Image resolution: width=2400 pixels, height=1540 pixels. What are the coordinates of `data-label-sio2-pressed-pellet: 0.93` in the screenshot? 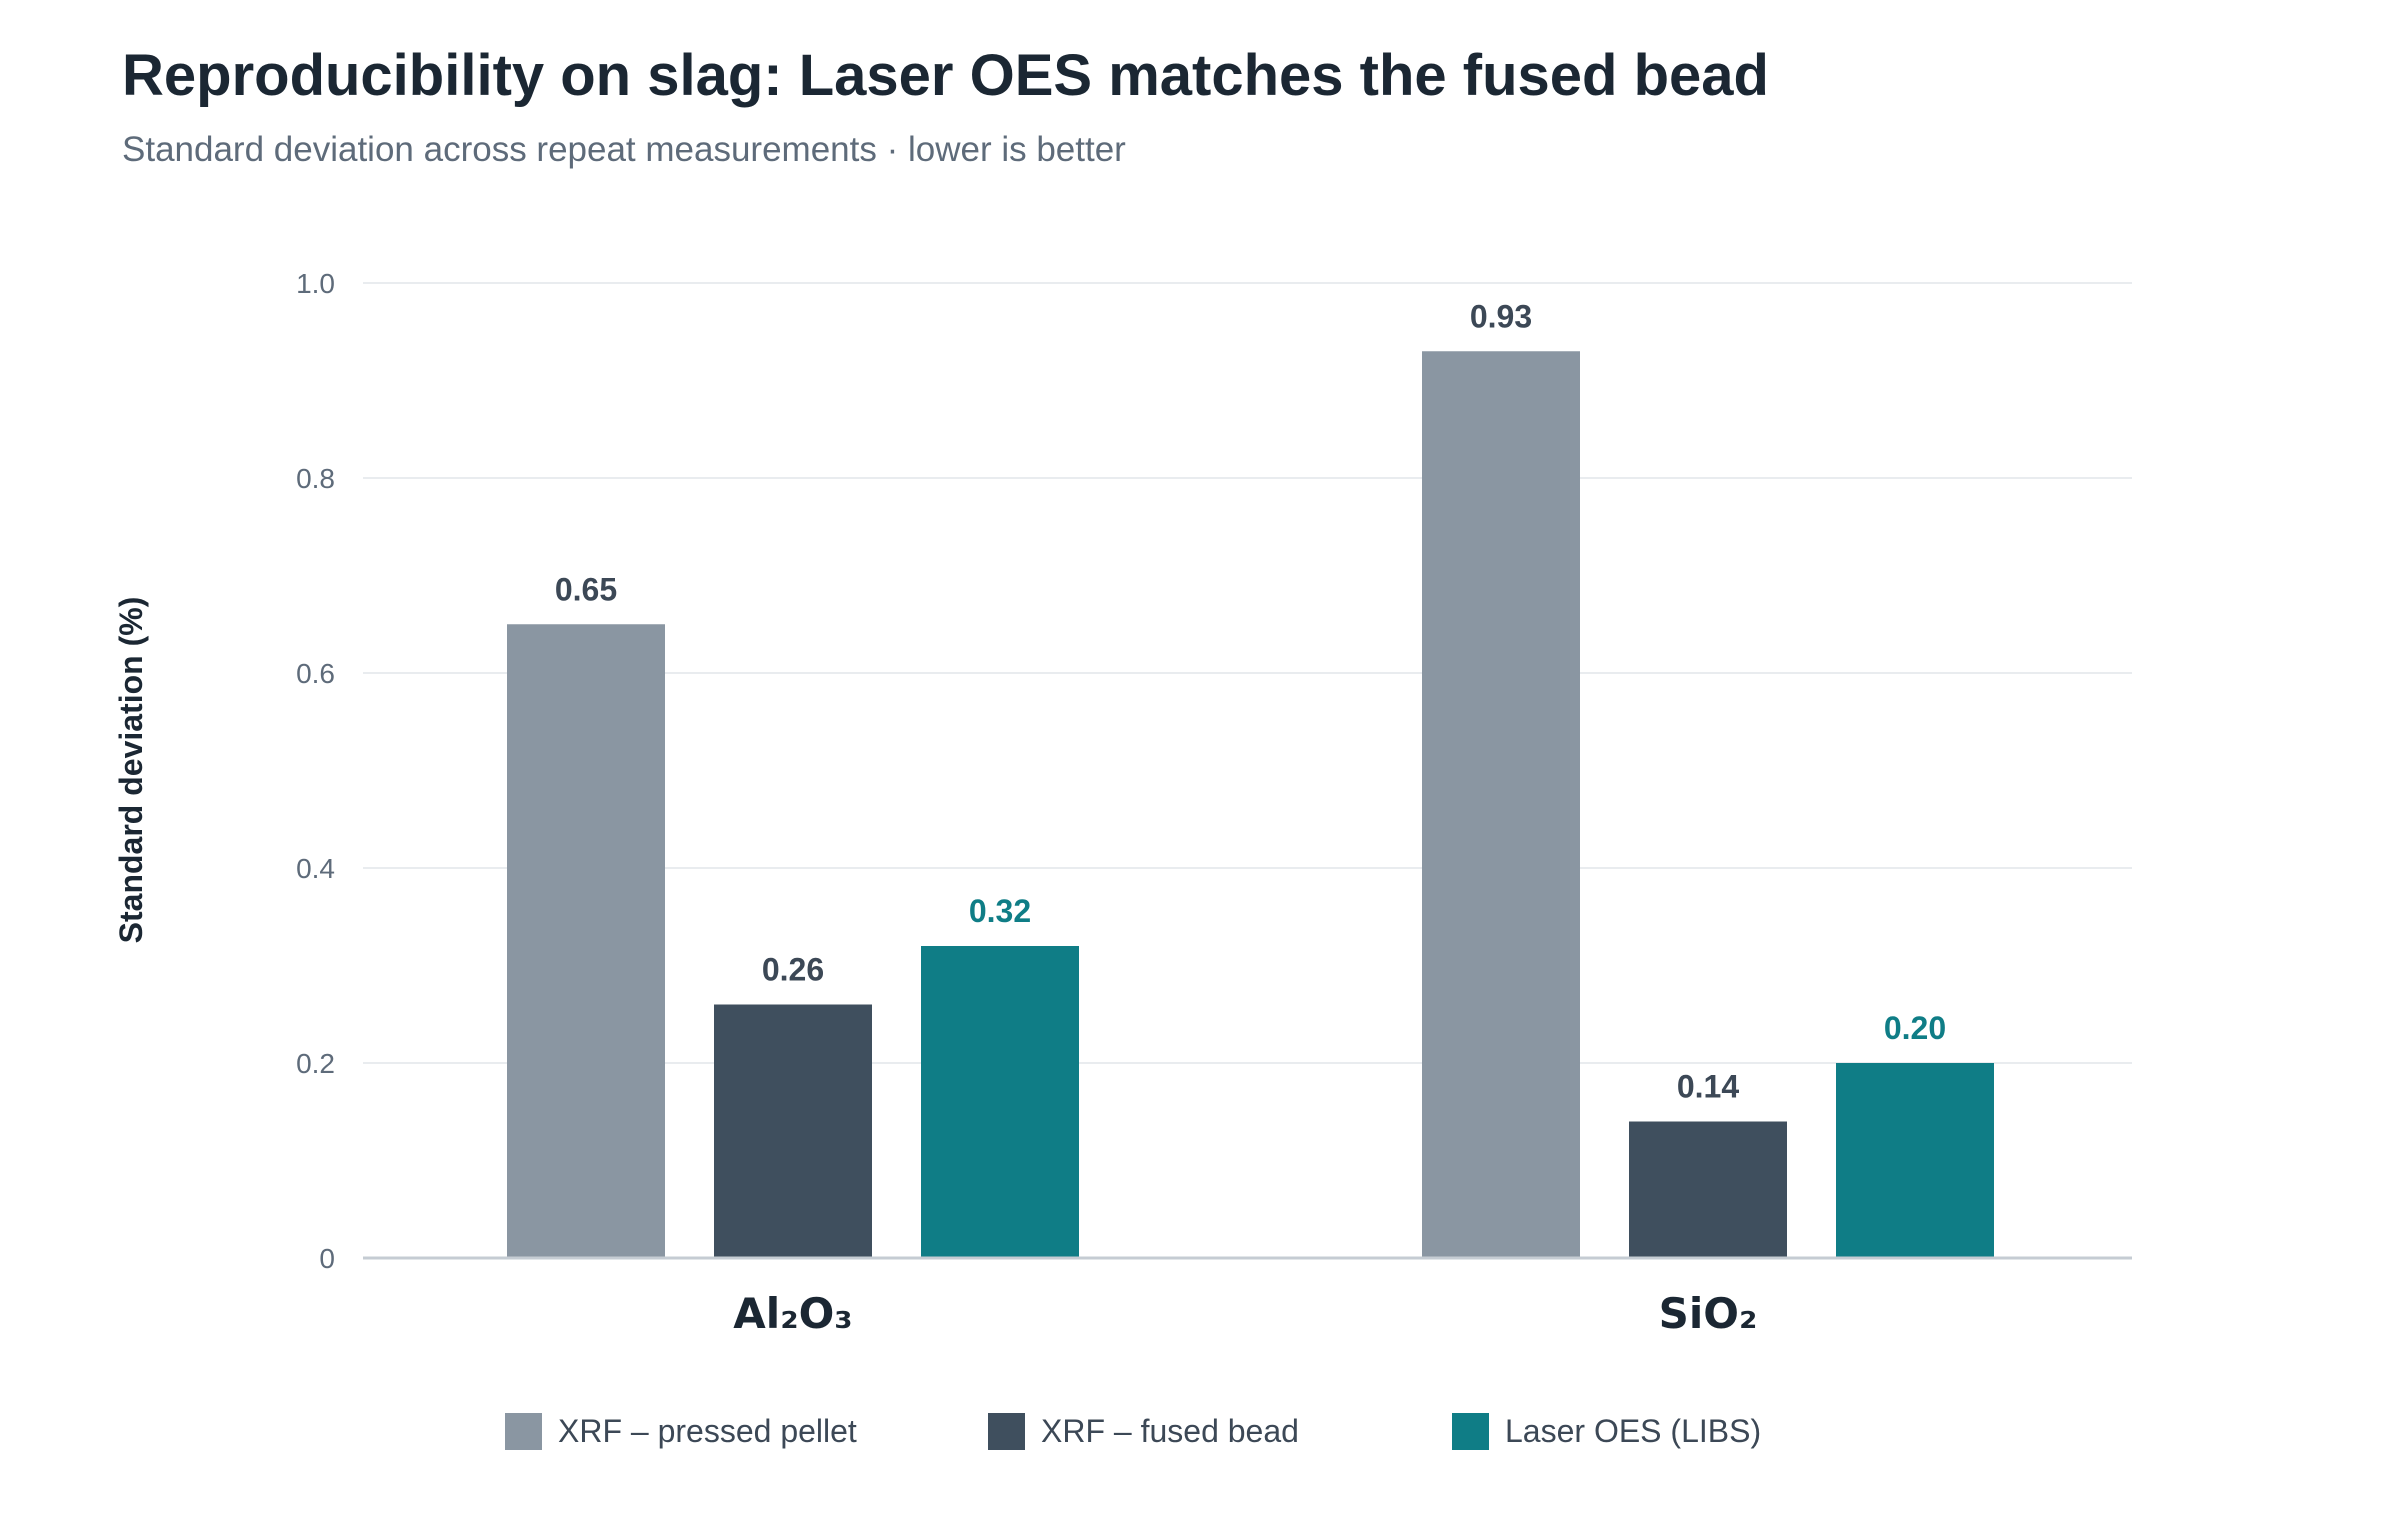 It's located at (1501, 316).